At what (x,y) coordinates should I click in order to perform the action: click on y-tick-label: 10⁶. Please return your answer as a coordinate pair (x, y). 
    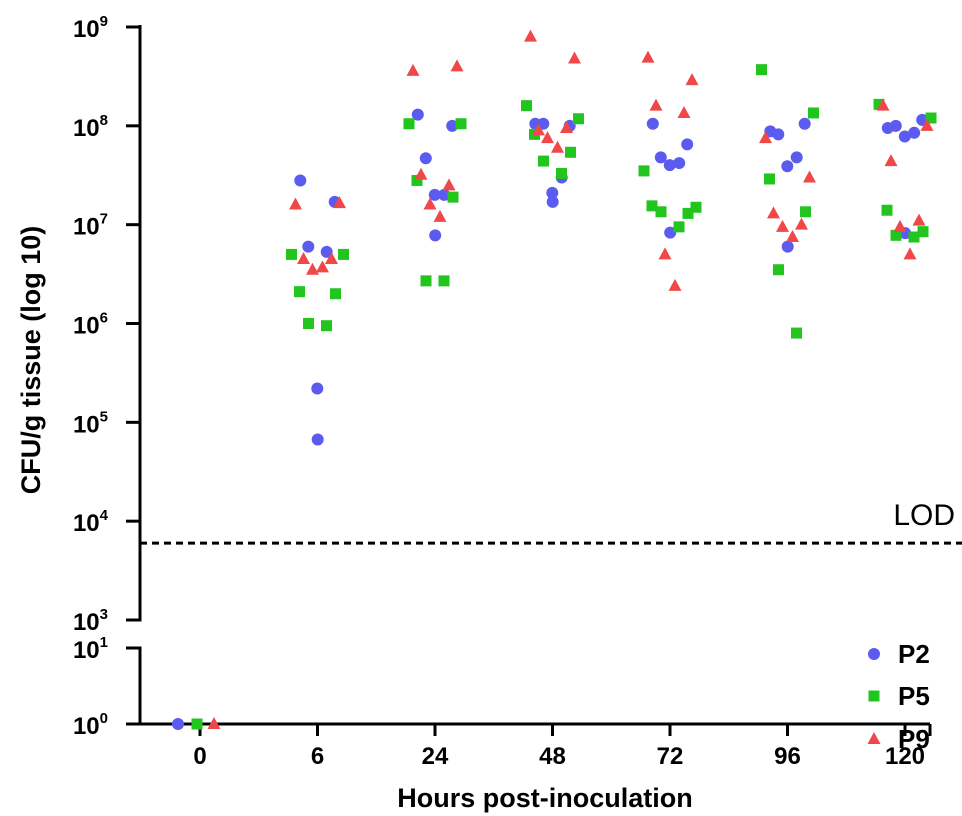
    Looking at the image, I should click on (90, 325).